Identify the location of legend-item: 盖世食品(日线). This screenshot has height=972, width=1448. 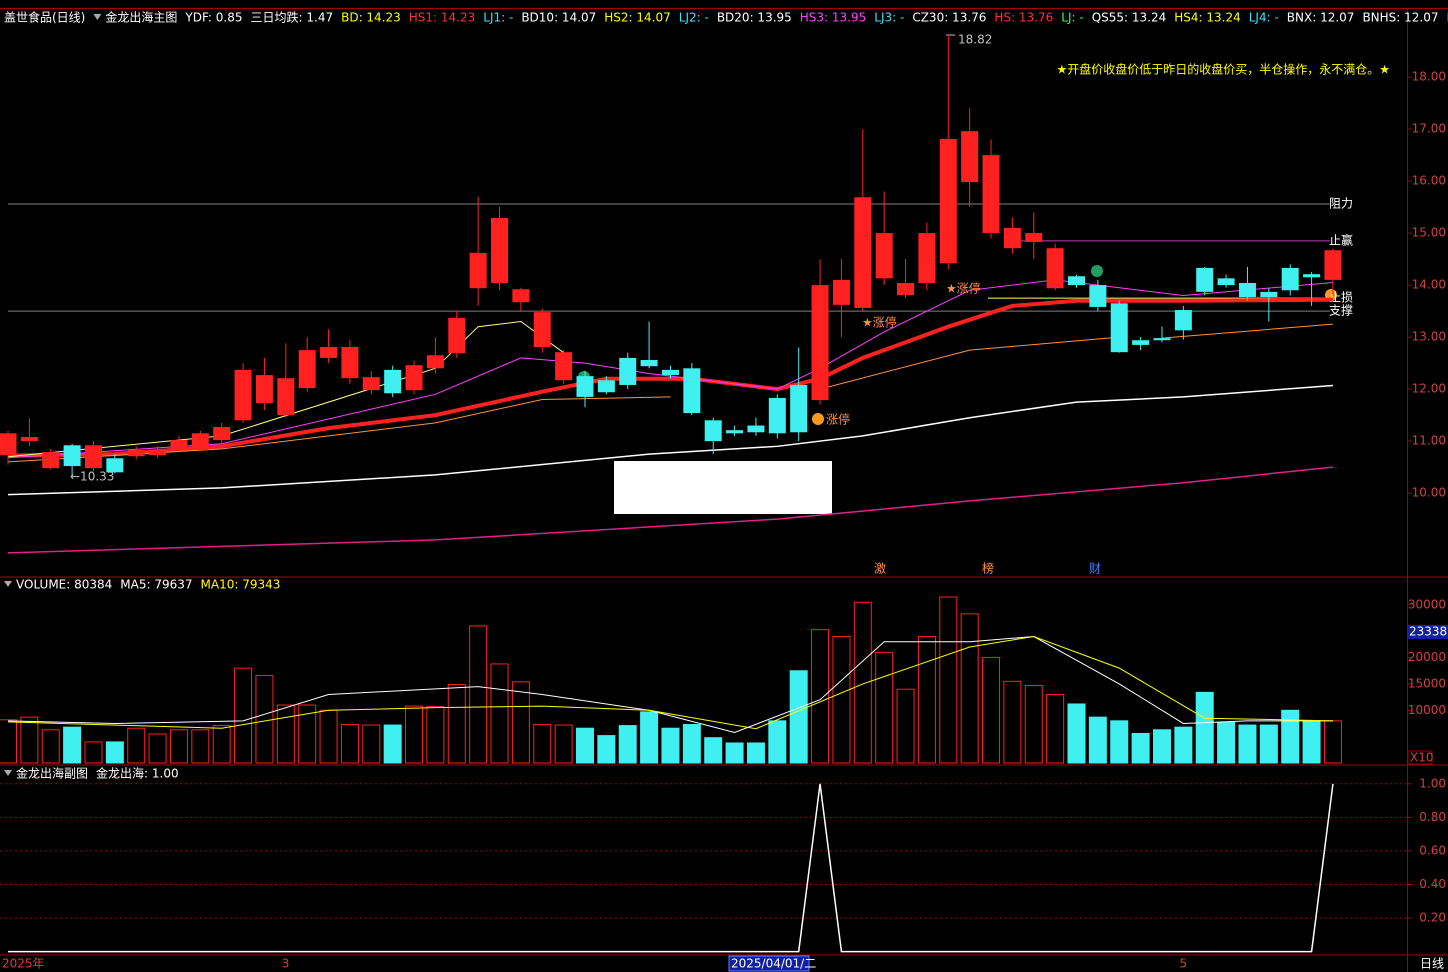
(44, 17).